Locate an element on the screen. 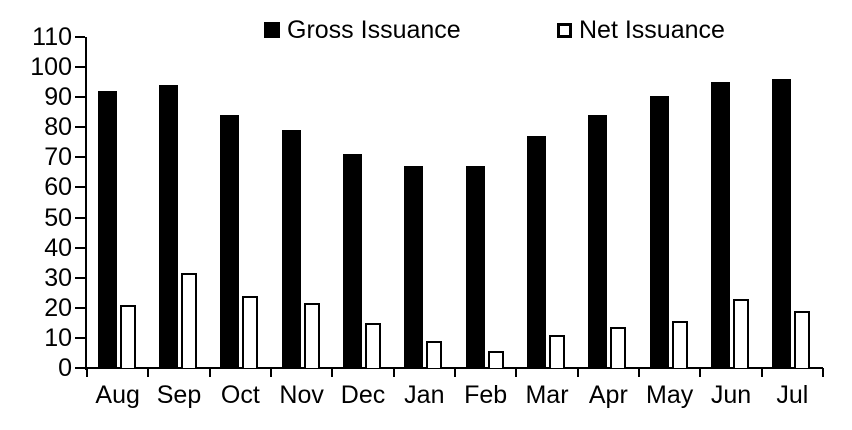 This screenshot has height=430, width=852. x-tick-label: May is located at coordinates (670, 395).